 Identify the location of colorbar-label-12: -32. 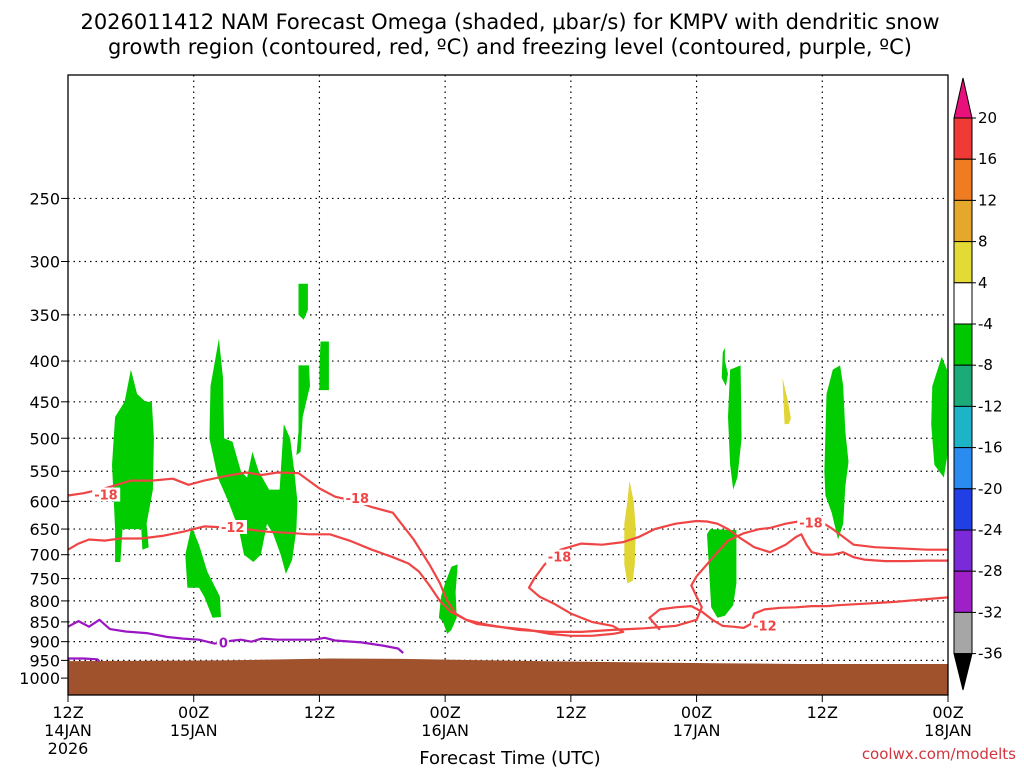
(990, 612).